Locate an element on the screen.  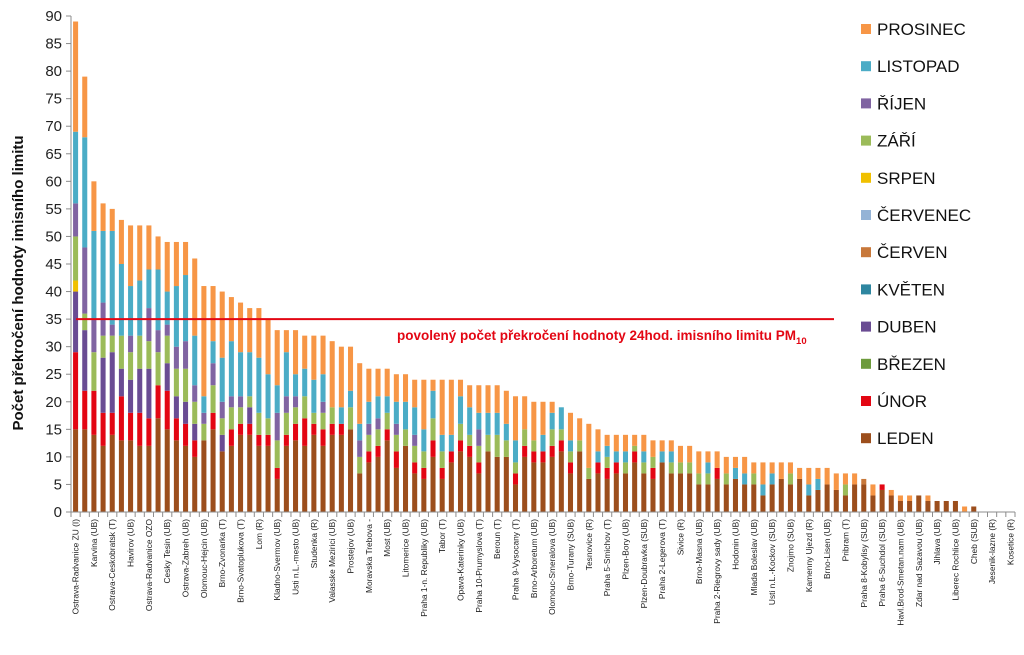
x-tick-label: Praha 2-Riegrovy sady (UB) is located at coordinates (717, 571).